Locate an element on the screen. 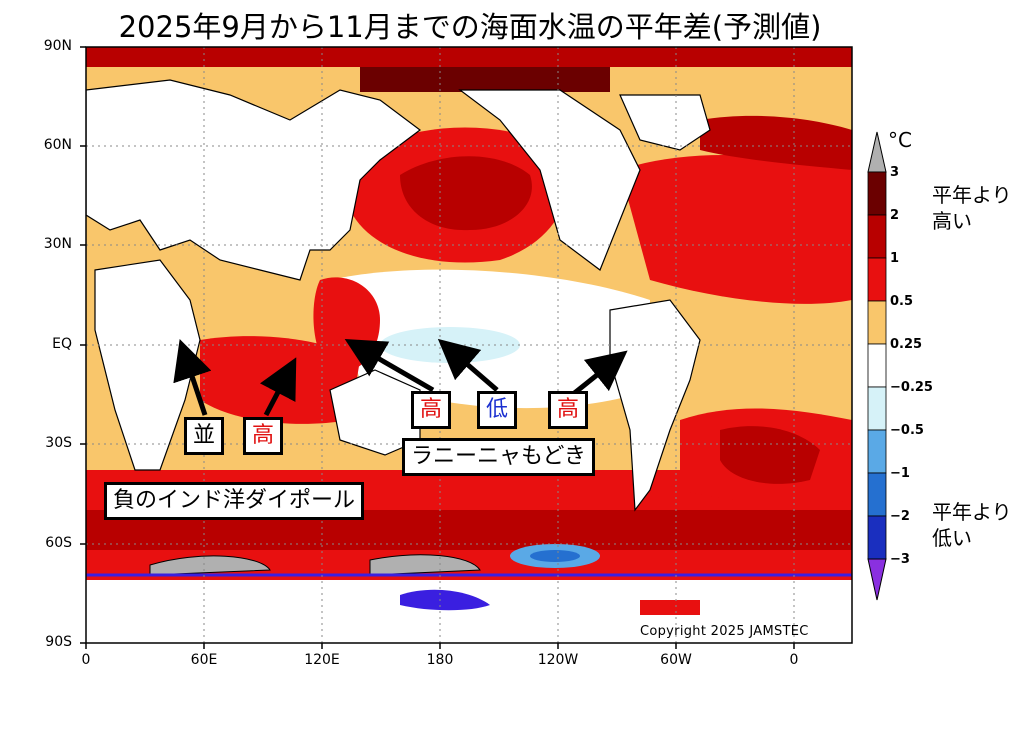 The image size is (1024, 729). annotation-arrows is located at coordinates (400, 377).